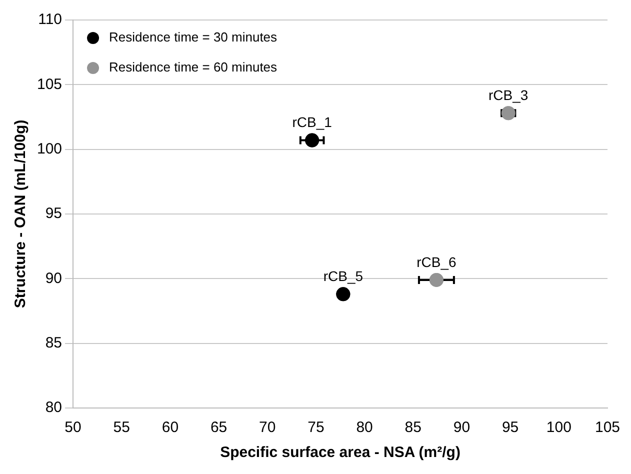 The height and width of the screenshot is (474, 631). What do you see at coordinates (508, 94) in the screenshot?
I see `annotation: rCB_3` at bounding box center [508, 94].